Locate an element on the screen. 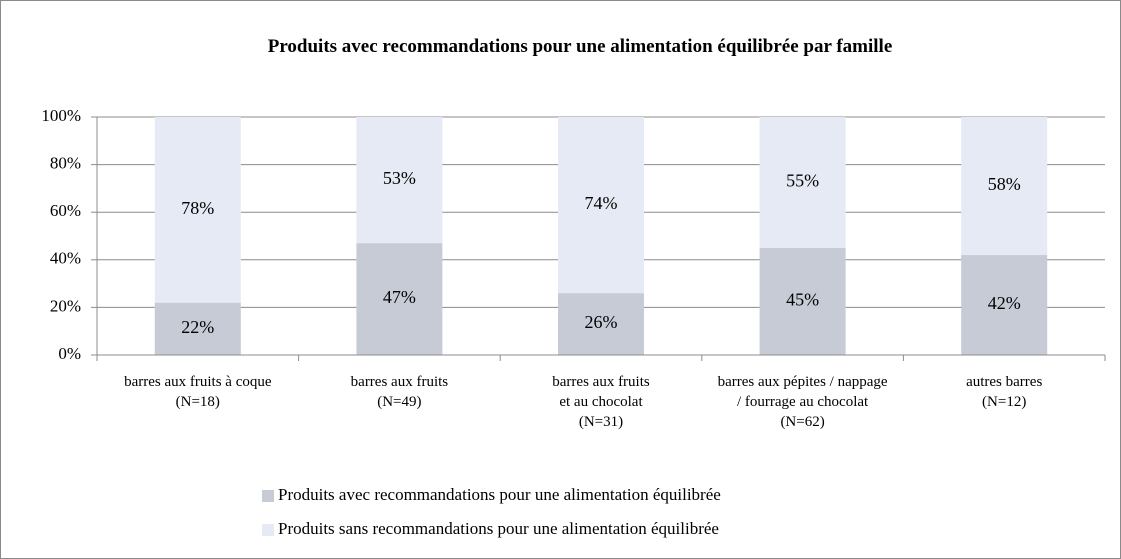 This screenshot has height=559, width=1121. x-tick-label: barres aux fruits (N=49) is located at coordinates (399, 392).